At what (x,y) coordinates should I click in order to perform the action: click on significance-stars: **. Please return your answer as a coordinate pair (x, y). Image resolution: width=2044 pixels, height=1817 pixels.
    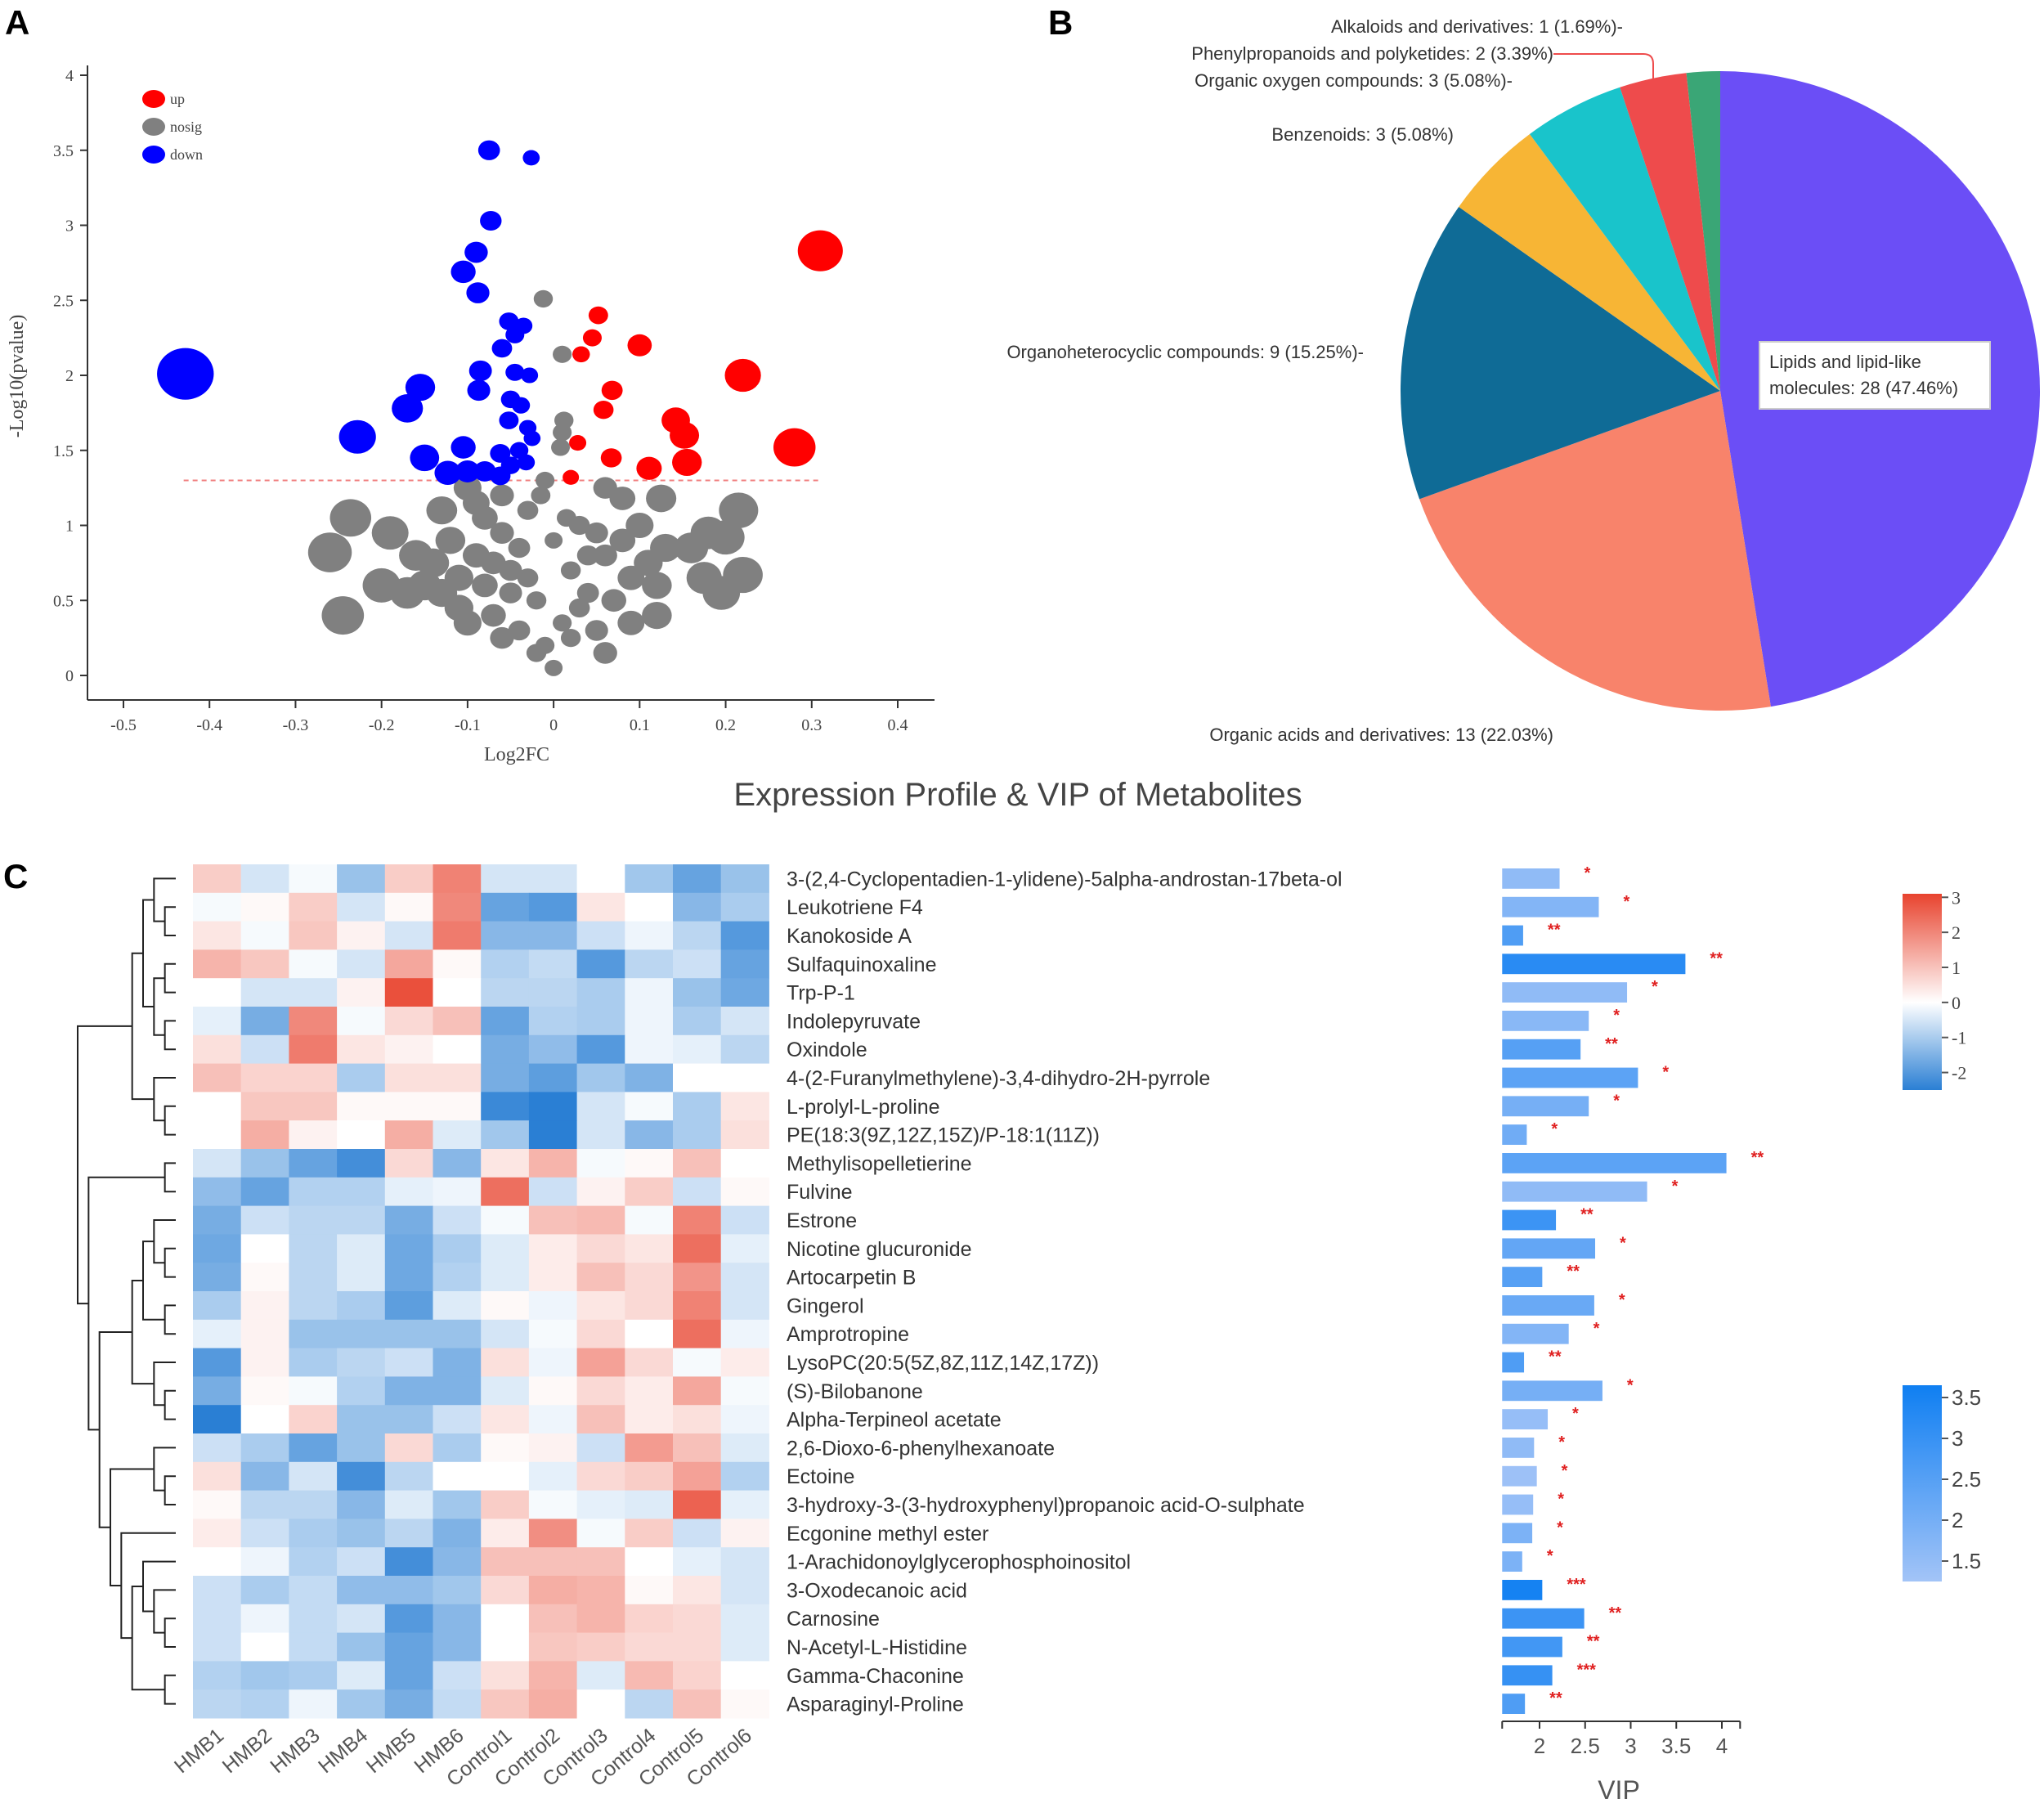
    Looking at the image, I should click on (1556, 1698).